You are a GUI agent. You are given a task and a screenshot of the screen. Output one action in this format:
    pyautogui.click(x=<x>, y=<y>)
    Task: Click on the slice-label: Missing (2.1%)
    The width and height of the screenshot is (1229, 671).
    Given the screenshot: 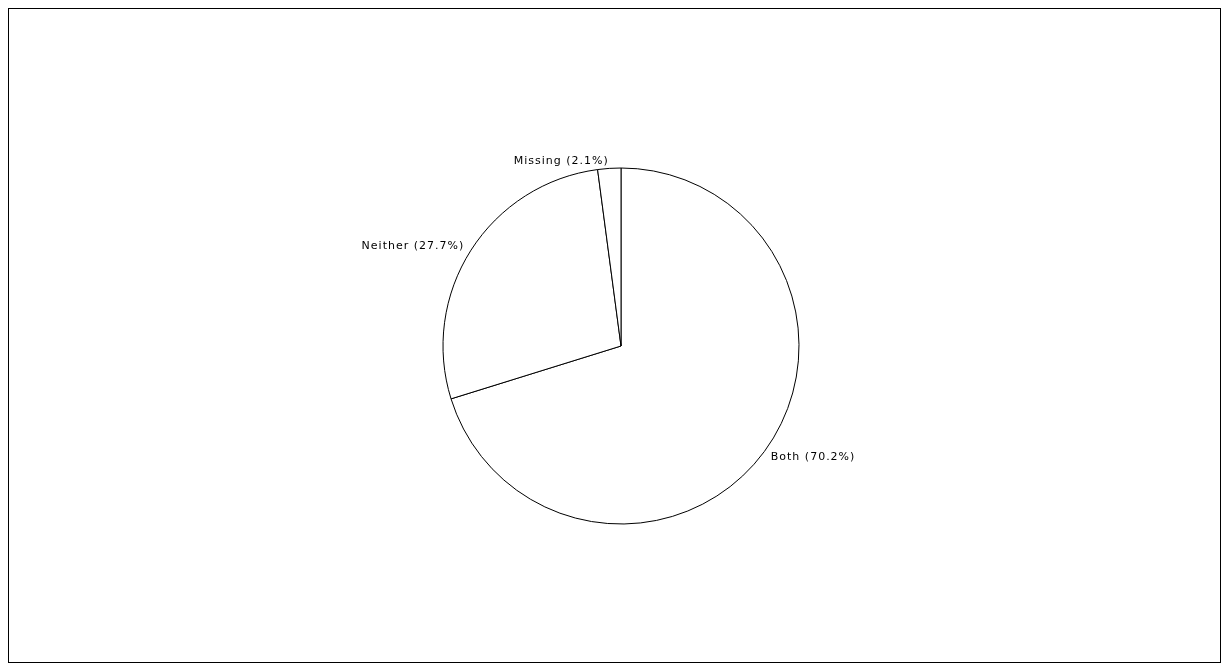 What is the action you would take?
    pyautogui.click(x=561, y=160)
    